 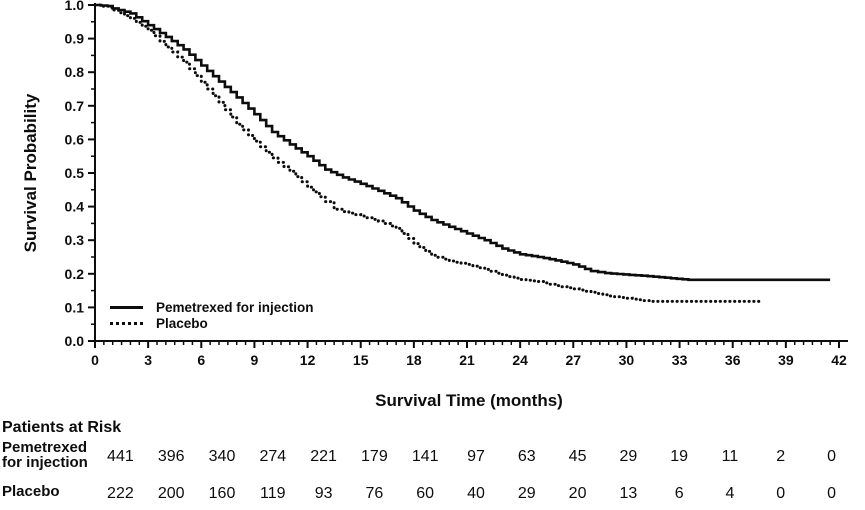 What do you see at coordinates (45, 455) in the screenshot?
I see `risk-row-label-pemetrexed: Pemetrexed for injection` at bounding box center [45, 455].